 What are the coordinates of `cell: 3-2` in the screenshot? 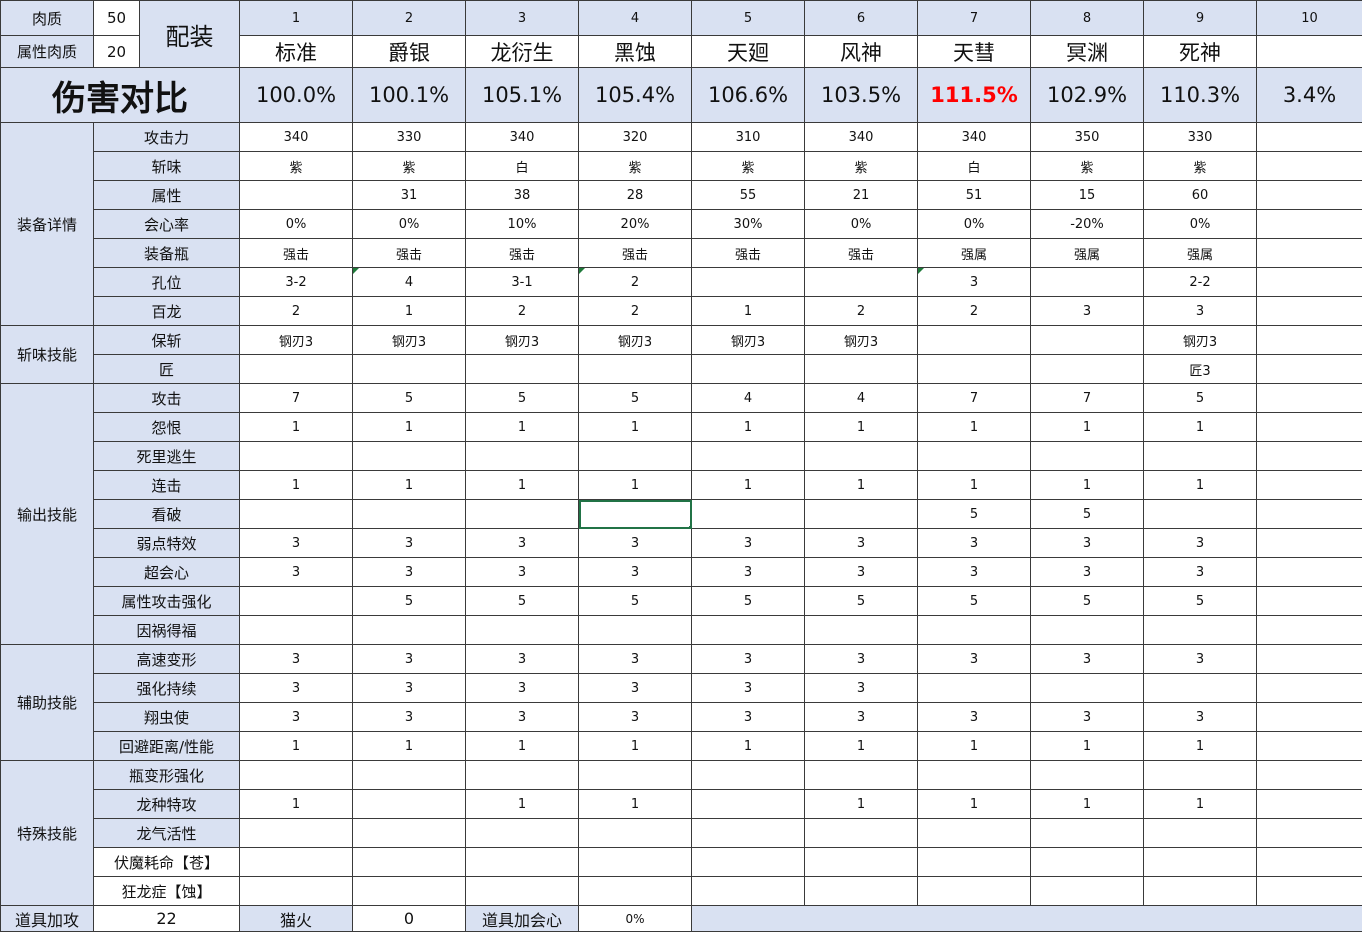 It's located at (296, 282).